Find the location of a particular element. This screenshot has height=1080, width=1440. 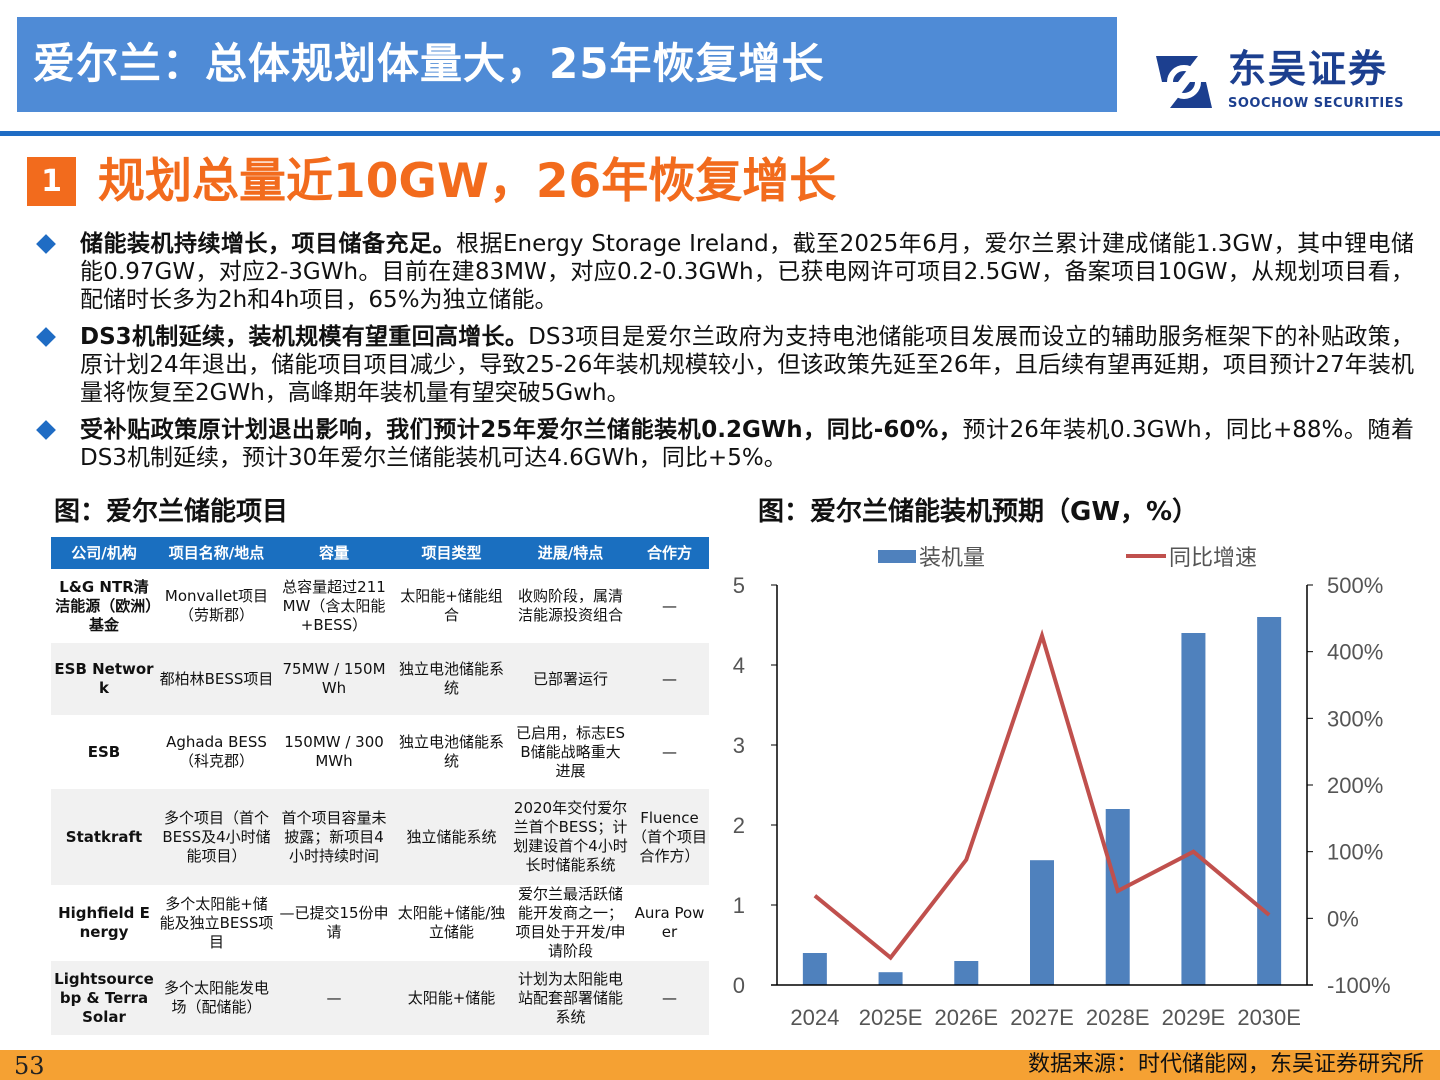

right-tick-label: 500% is located at coordinates (1355, 585).